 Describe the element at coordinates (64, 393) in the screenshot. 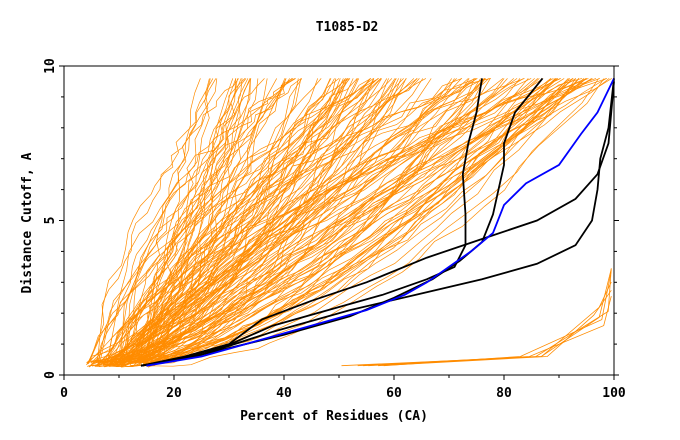

I see `x-tick-label: 0` at that location.